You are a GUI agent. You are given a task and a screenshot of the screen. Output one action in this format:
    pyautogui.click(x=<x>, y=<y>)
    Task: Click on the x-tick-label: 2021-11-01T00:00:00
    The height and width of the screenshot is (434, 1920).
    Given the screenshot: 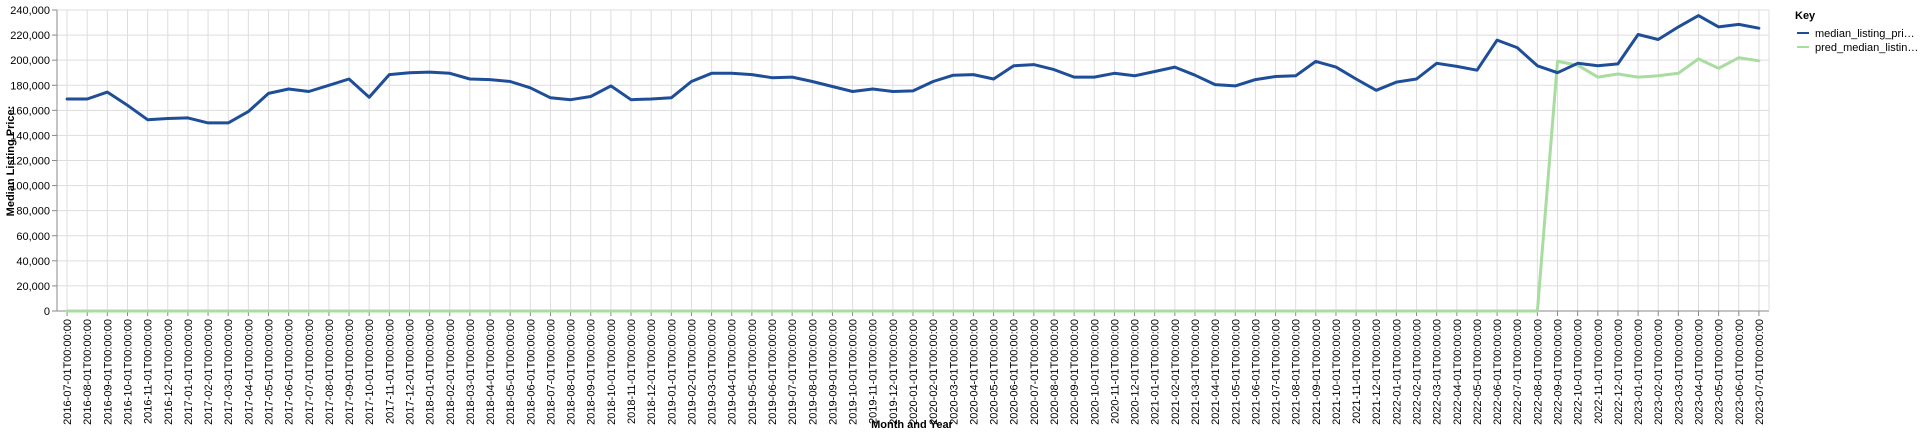 What is the action you would take?
    pyautogui.click(x=1357, y=371)
    